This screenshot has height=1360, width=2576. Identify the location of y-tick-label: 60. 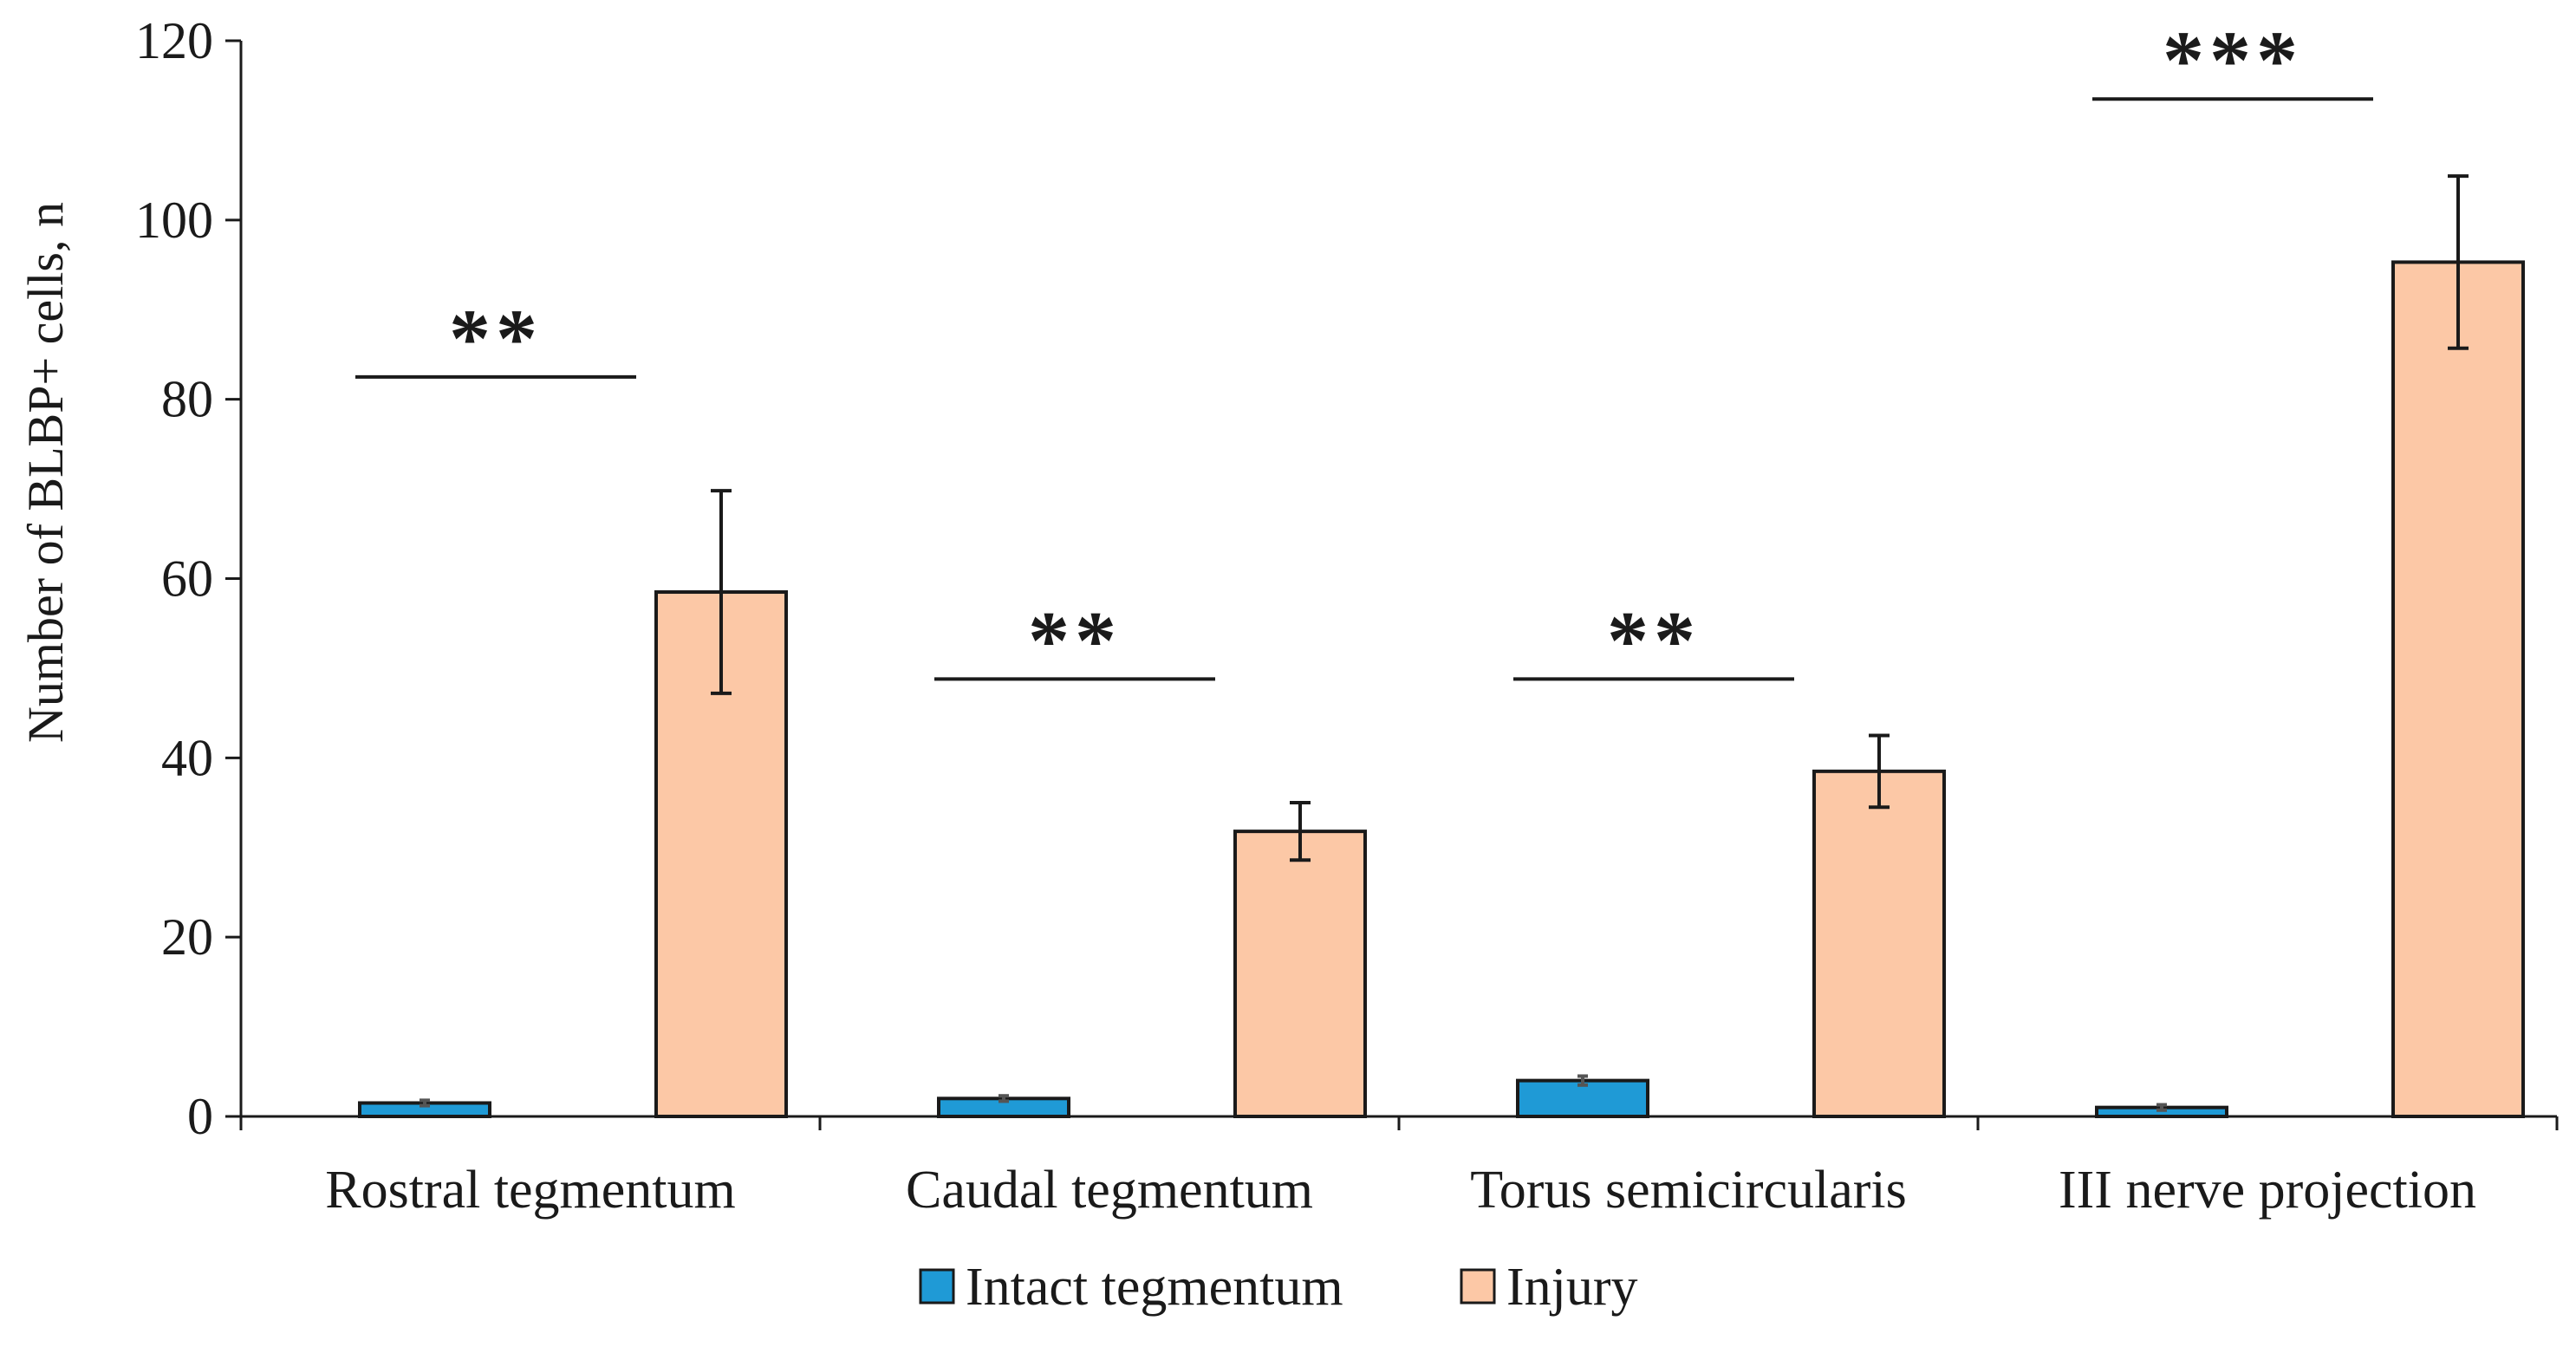
(187, 579).